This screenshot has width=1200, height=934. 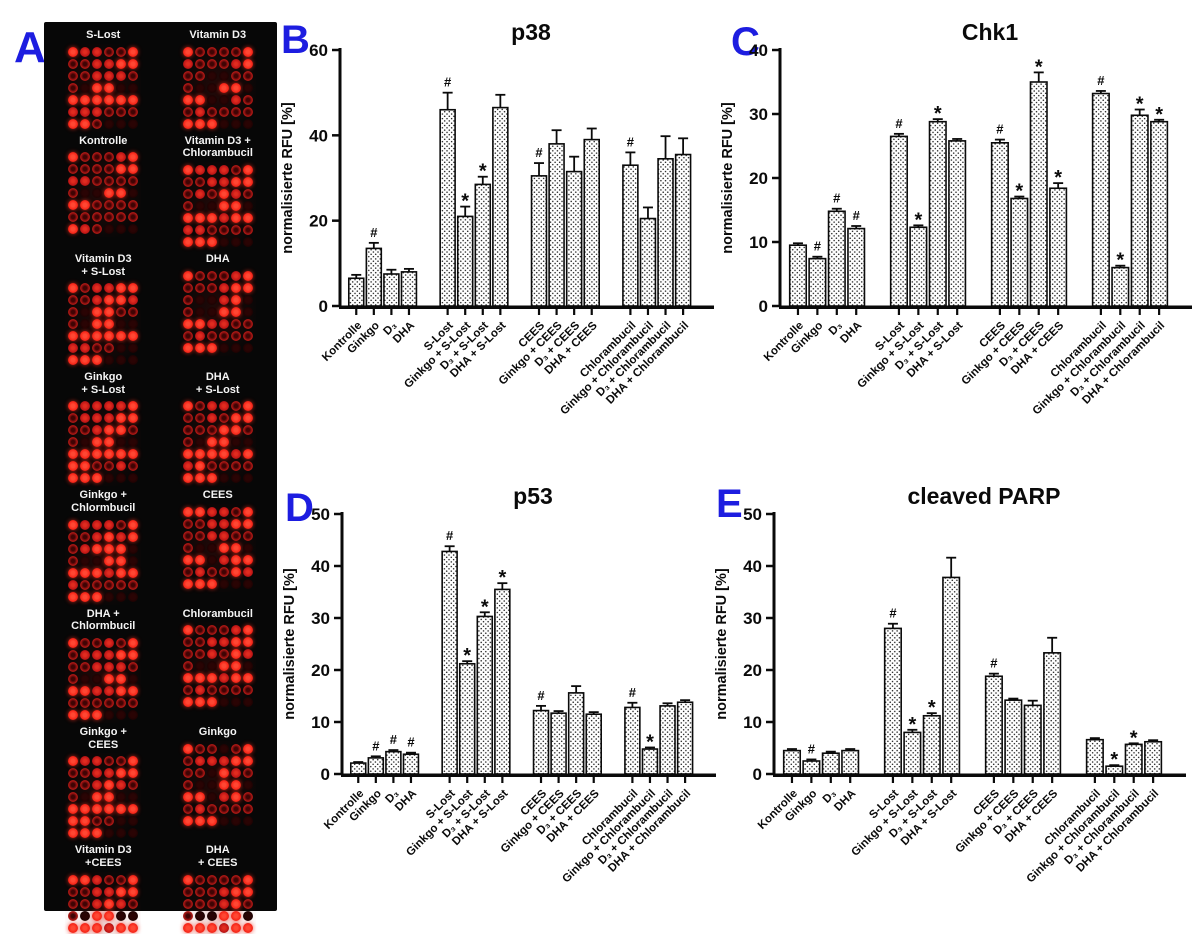 What do you see at coordinates (533, 496) in the screenshot?
I see `chart-title: p53` at bounding box center [533, 496].